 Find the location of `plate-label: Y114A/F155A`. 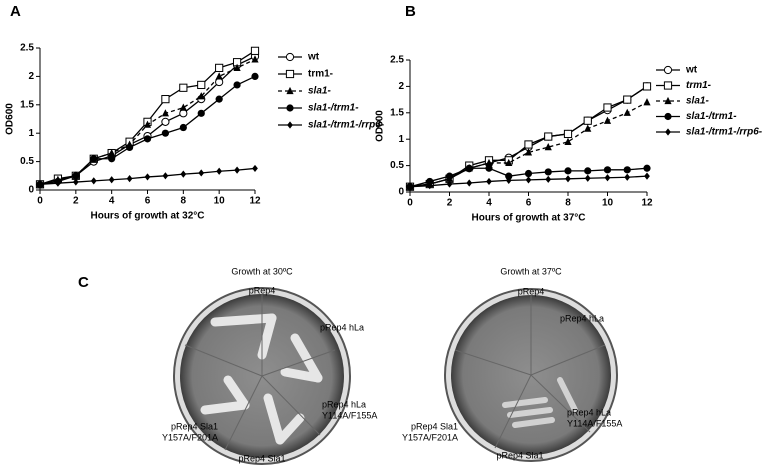

plate-label: Y114A/F155A is located at coordinates (594, 423).